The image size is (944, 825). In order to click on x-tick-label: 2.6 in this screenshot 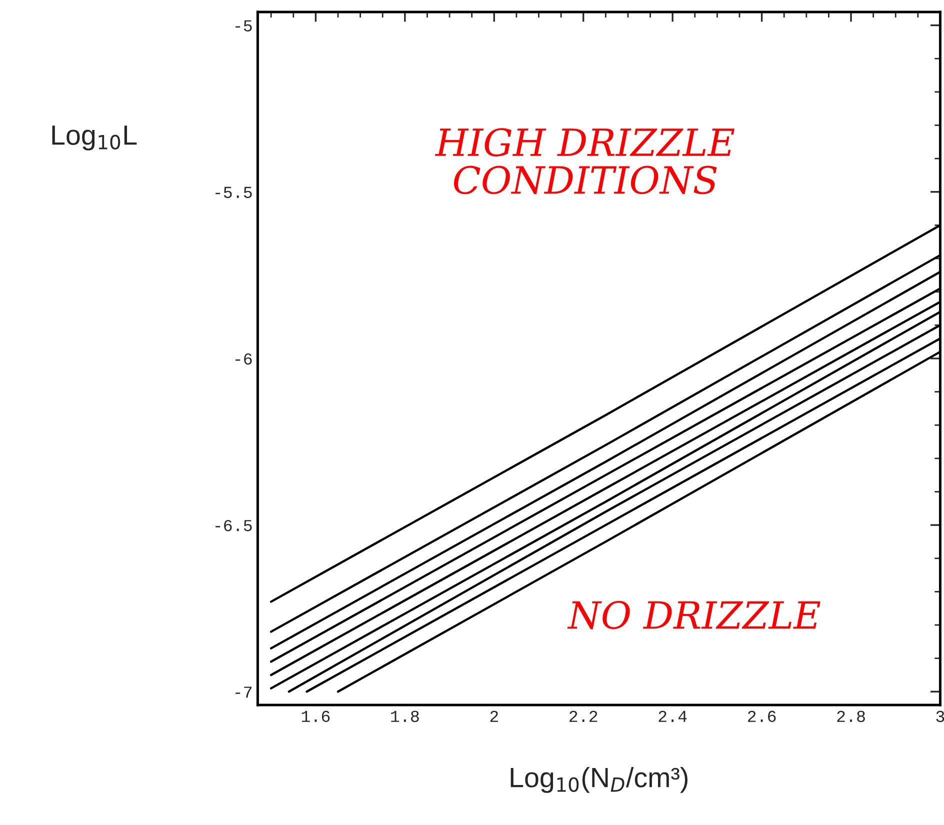, I will do `click(762, 716)`.